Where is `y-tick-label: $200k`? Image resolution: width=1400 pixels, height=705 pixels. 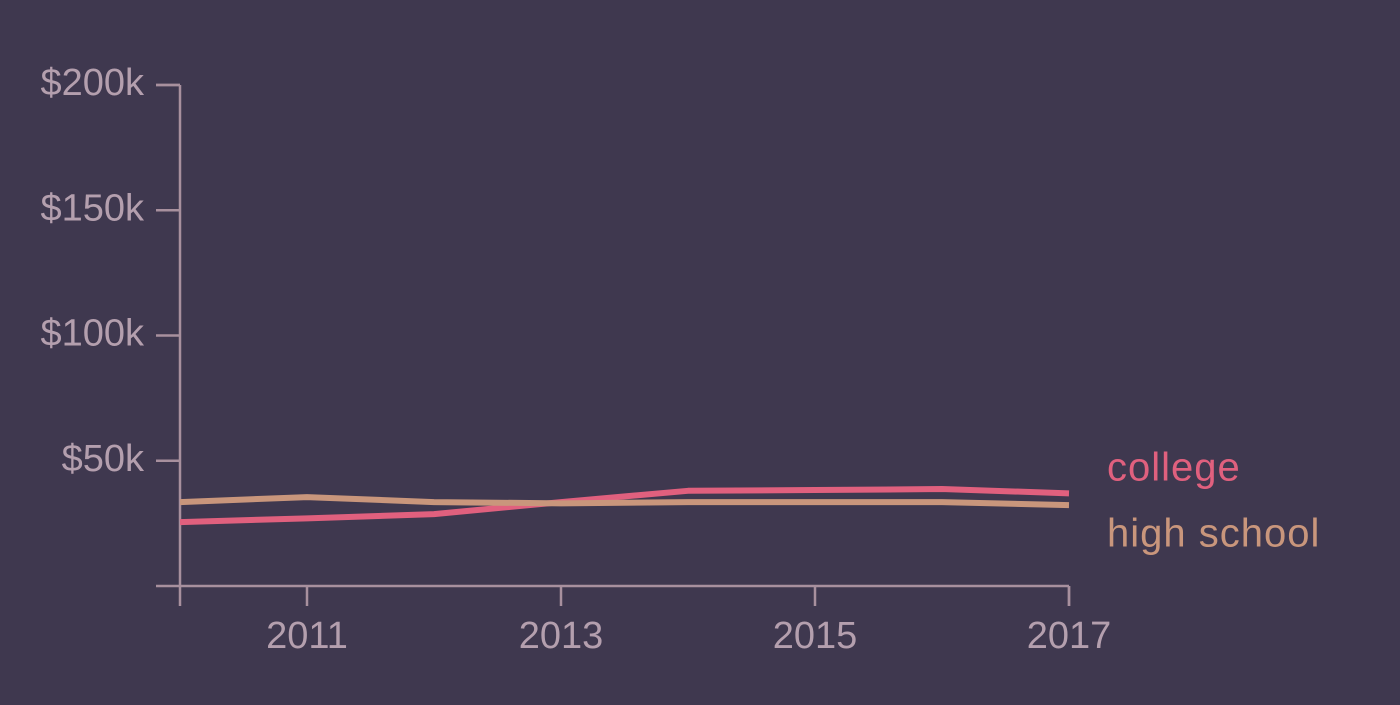
y-tick-label: $200k is located at coordinates (92, 83).